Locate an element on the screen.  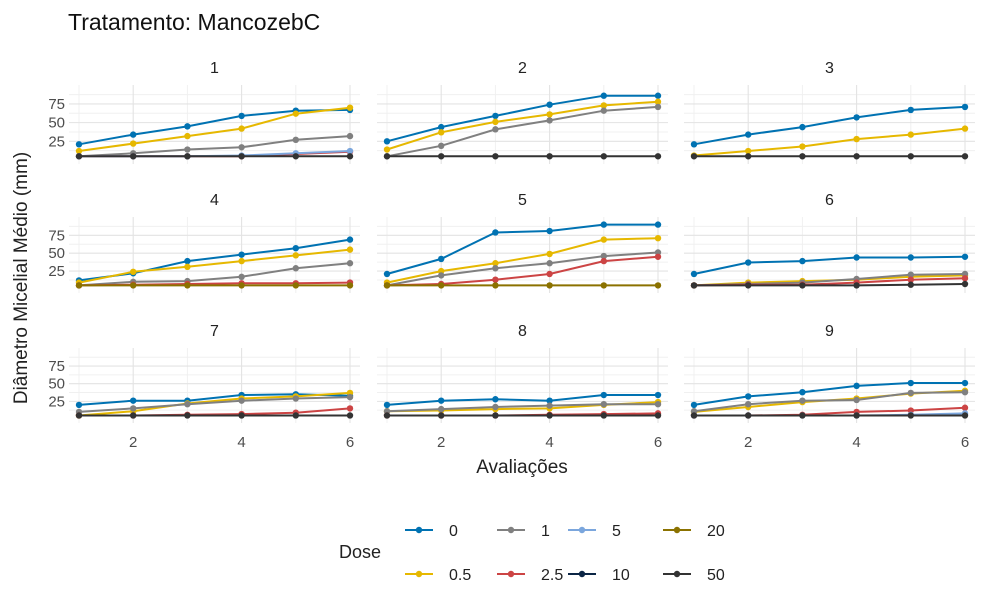
series-line-dose-2.5 is located at coordinates (522, 271).